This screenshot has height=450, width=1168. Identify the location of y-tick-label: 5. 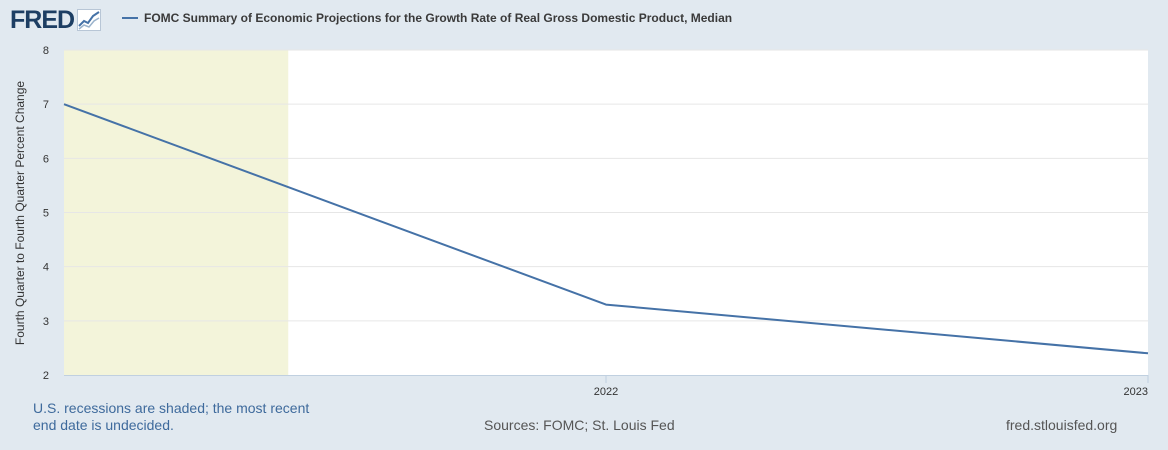
(46, 214).